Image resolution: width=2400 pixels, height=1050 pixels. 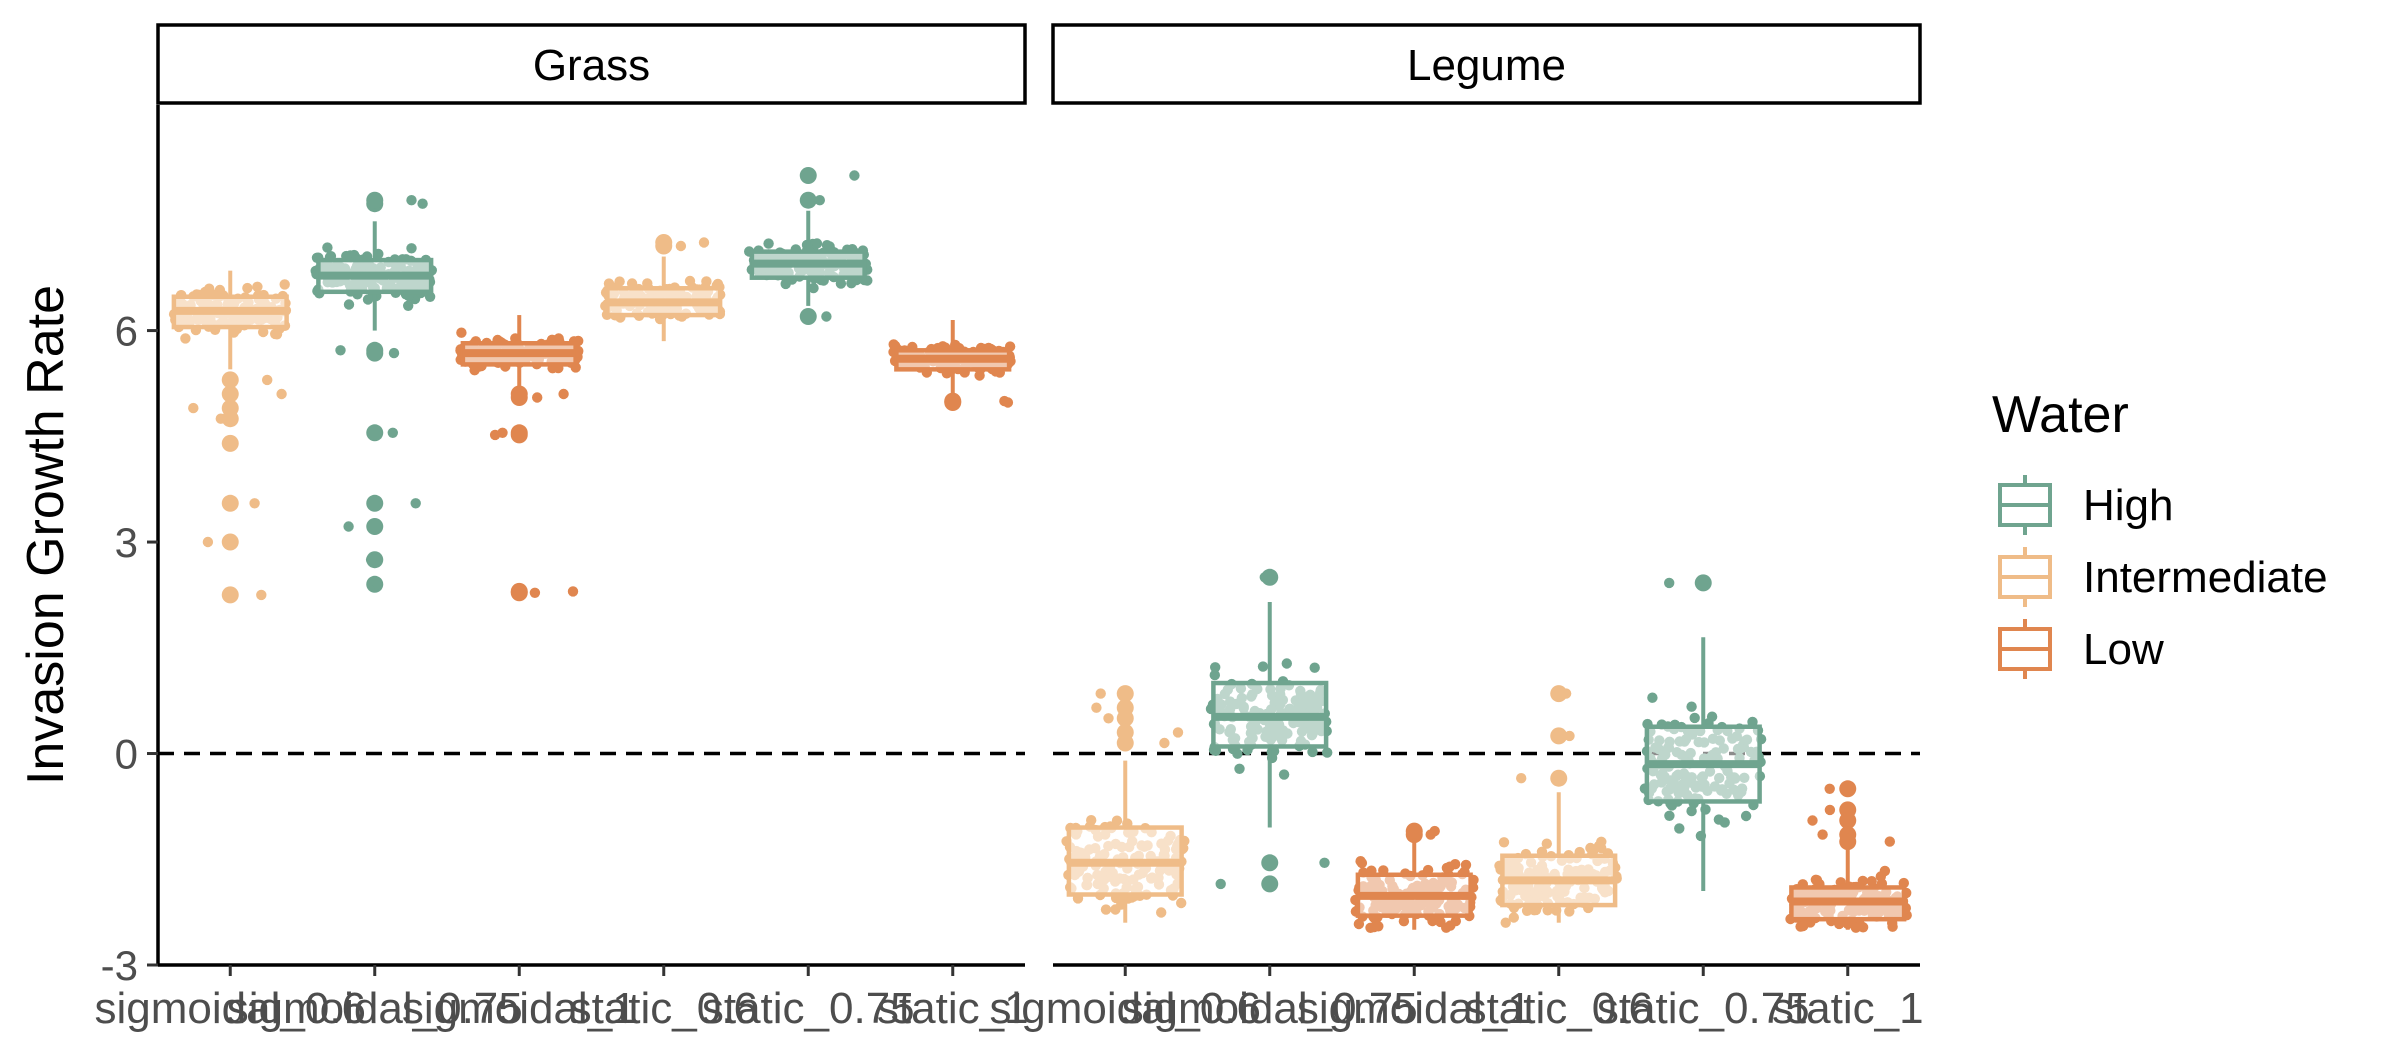 What do you see at coordinates (119, 965) in the screenshot?
I see `y-tick-label: -3` at bounding box center [119, 965].